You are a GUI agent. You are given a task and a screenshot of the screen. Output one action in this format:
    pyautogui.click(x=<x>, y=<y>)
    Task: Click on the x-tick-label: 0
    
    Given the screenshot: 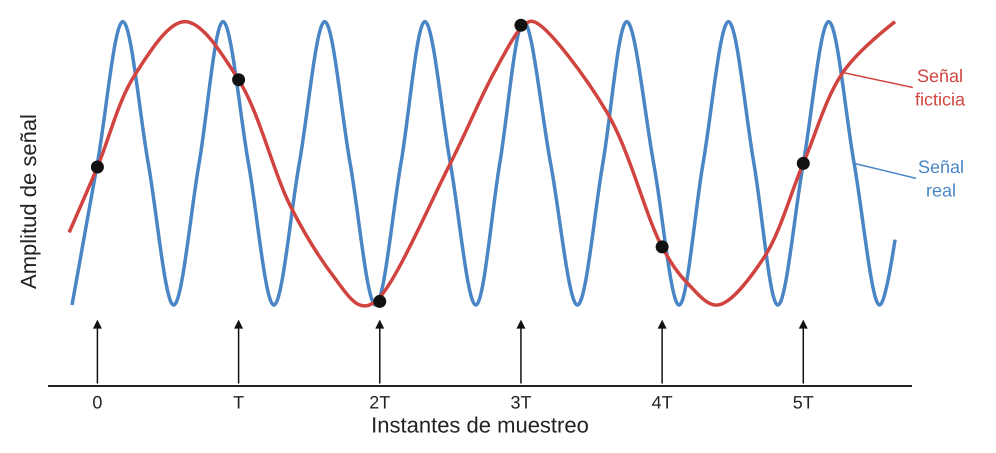 What is the action you would take?
    pyautogui.click(x=97, y=402)
    